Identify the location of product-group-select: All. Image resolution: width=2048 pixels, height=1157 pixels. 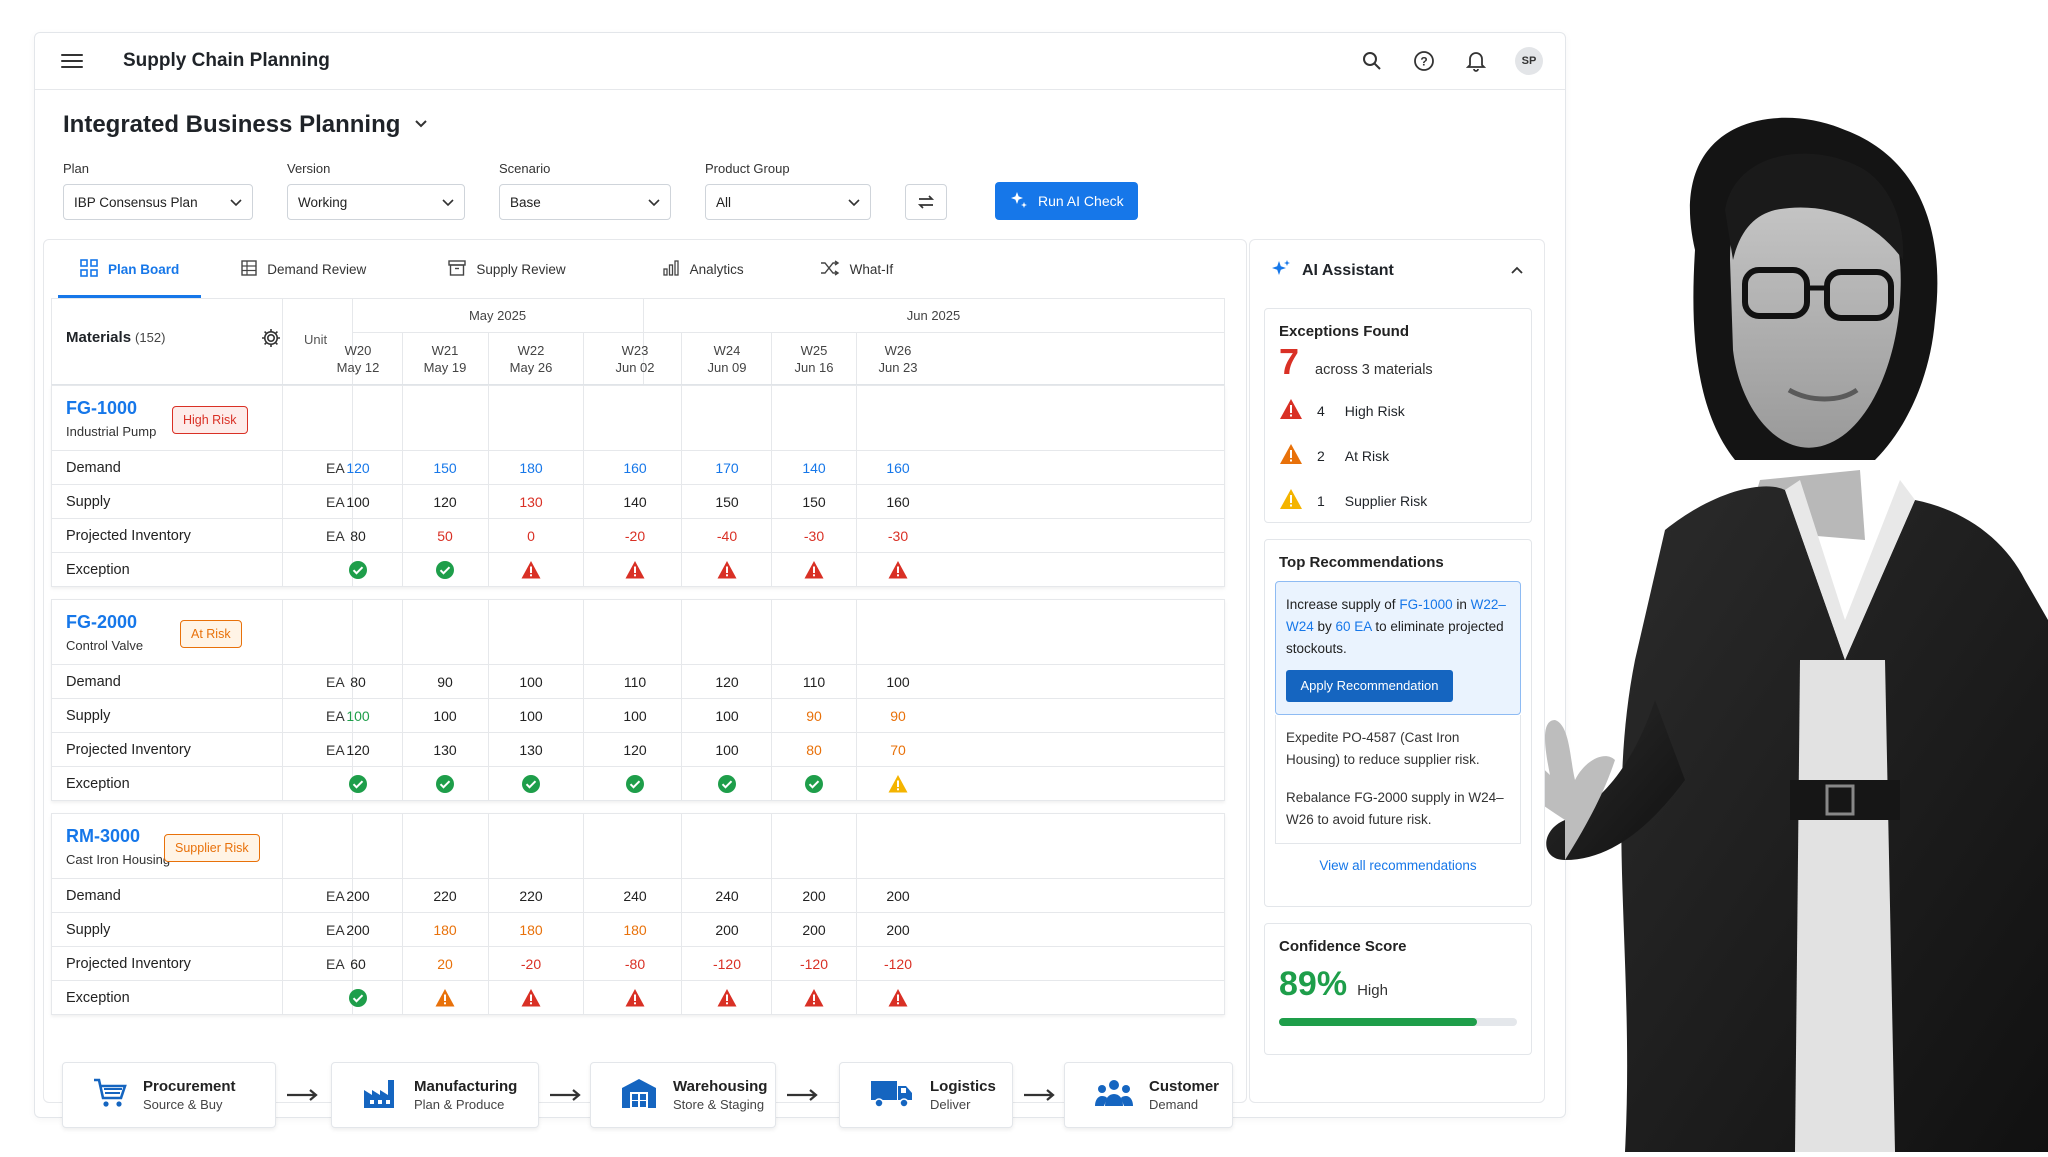
(788, 202).